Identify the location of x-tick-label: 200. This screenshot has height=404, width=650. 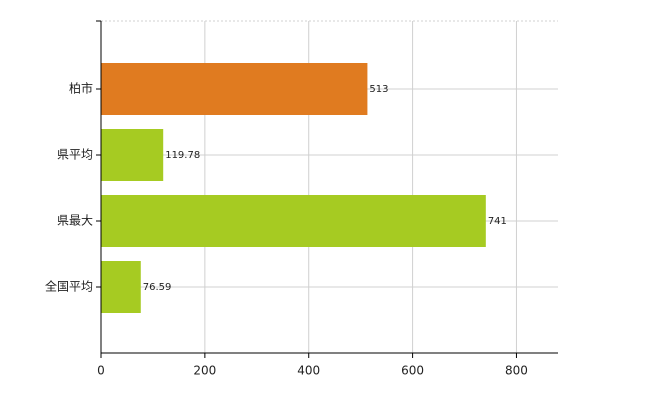
(204, 371).